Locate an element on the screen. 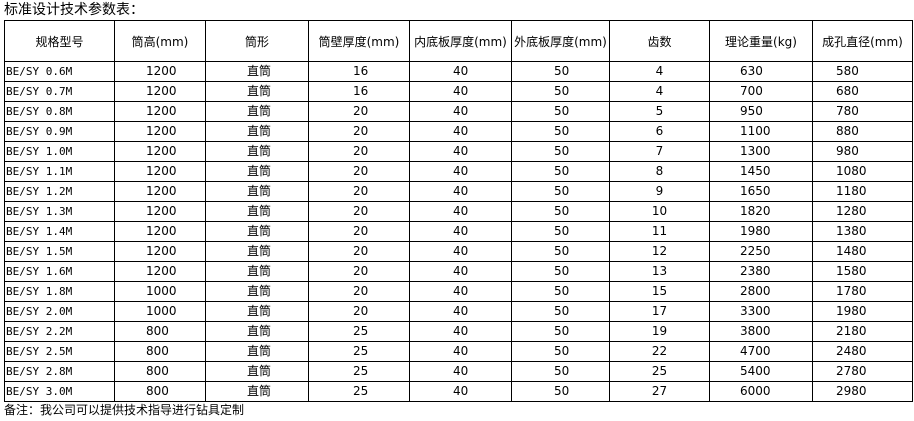 This screenshot has height=421, width=914. table-cell: BE/SY 1.5M is located at coordinates (59, 251).